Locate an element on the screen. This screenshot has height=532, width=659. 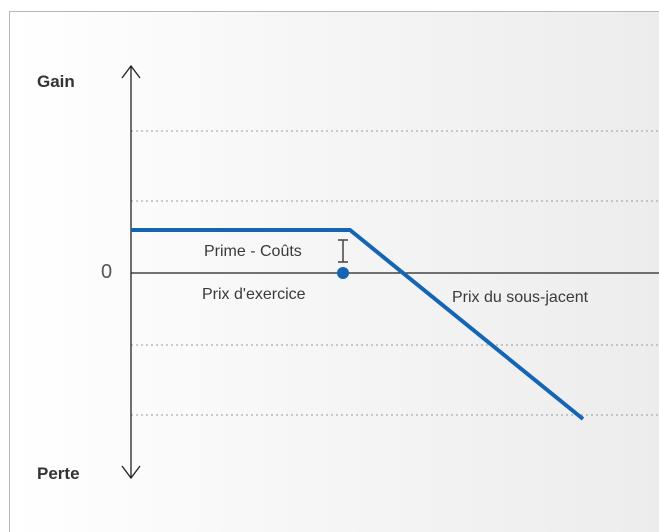
y-axis-top-label: Gain is located at coordinates (56, 81).